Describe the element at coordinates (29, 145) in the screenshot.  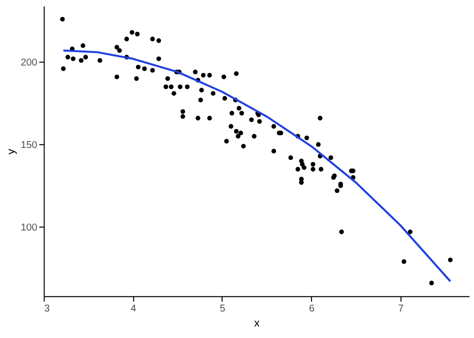
I see `y-tick-label: 150` at that location.